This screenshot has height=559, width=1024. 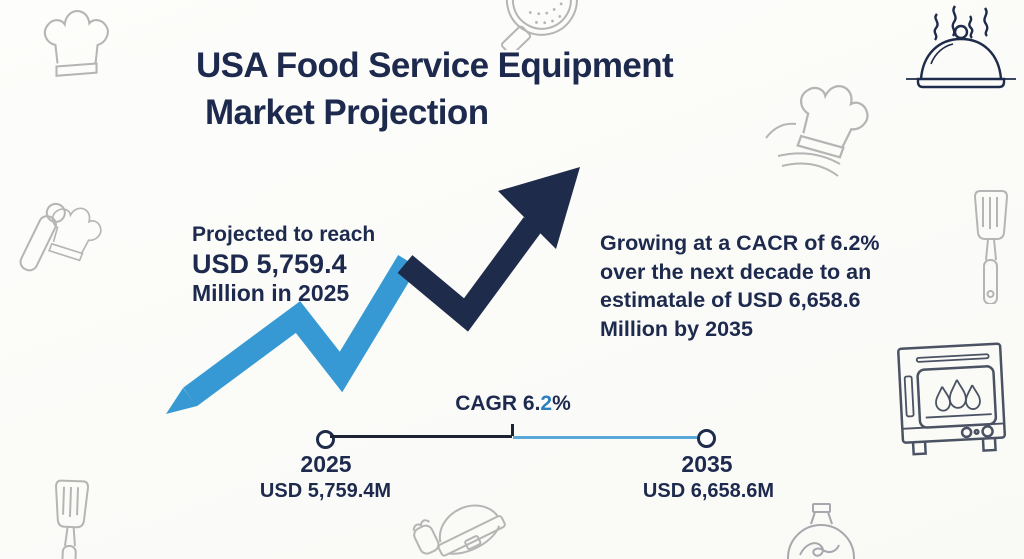 I want to click on timeline-end-value: USD 6,658.6M, so click(x=708, y=491).